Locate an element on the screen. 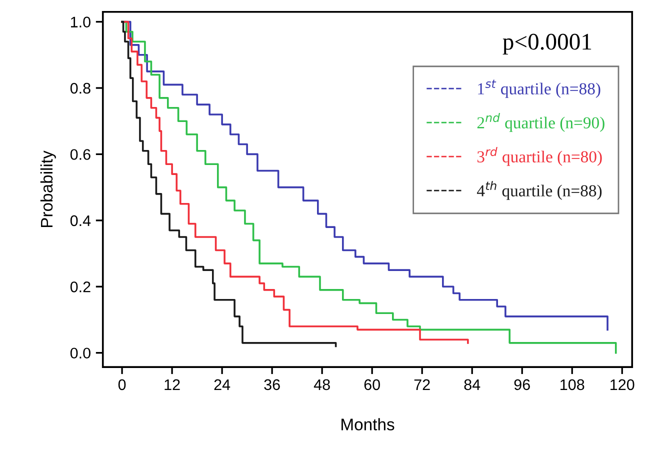  x-tick-label: 108 is located at coordinates (572, 384).